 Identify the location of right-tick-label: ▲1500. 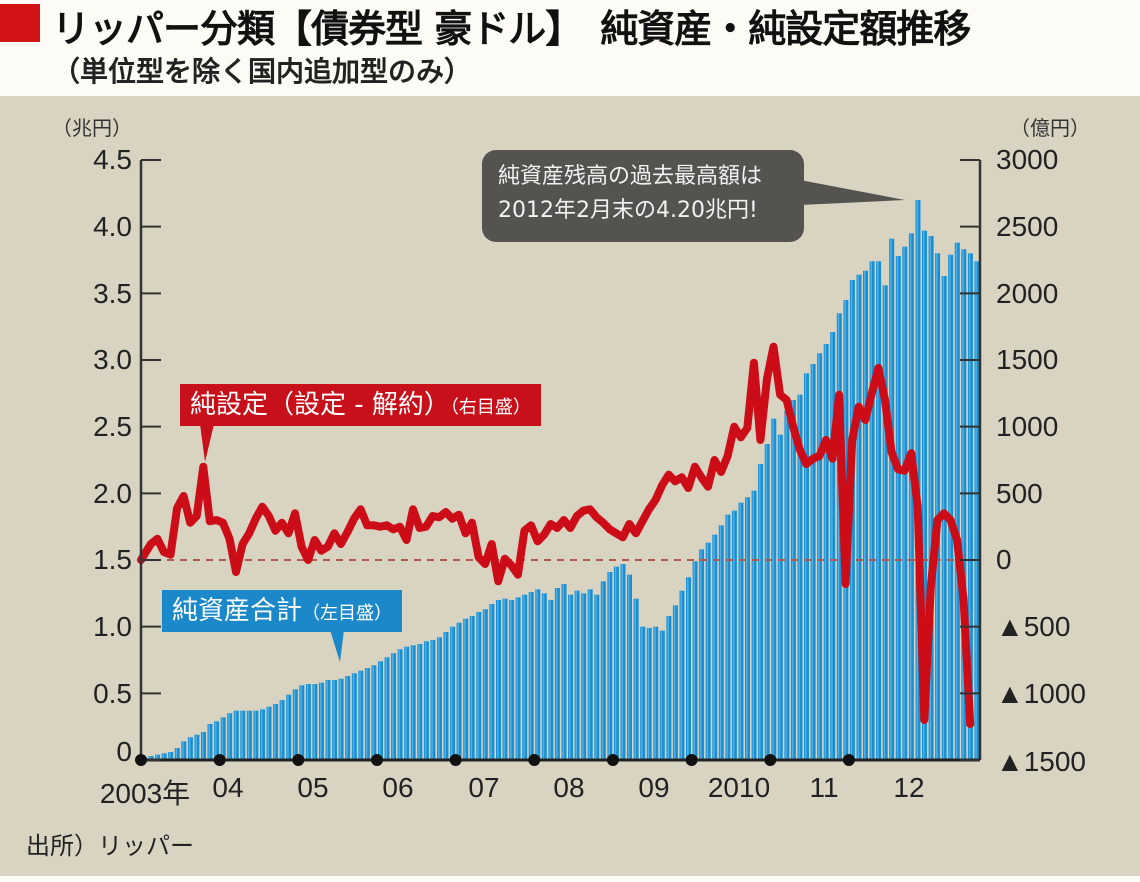
(1041, 761).